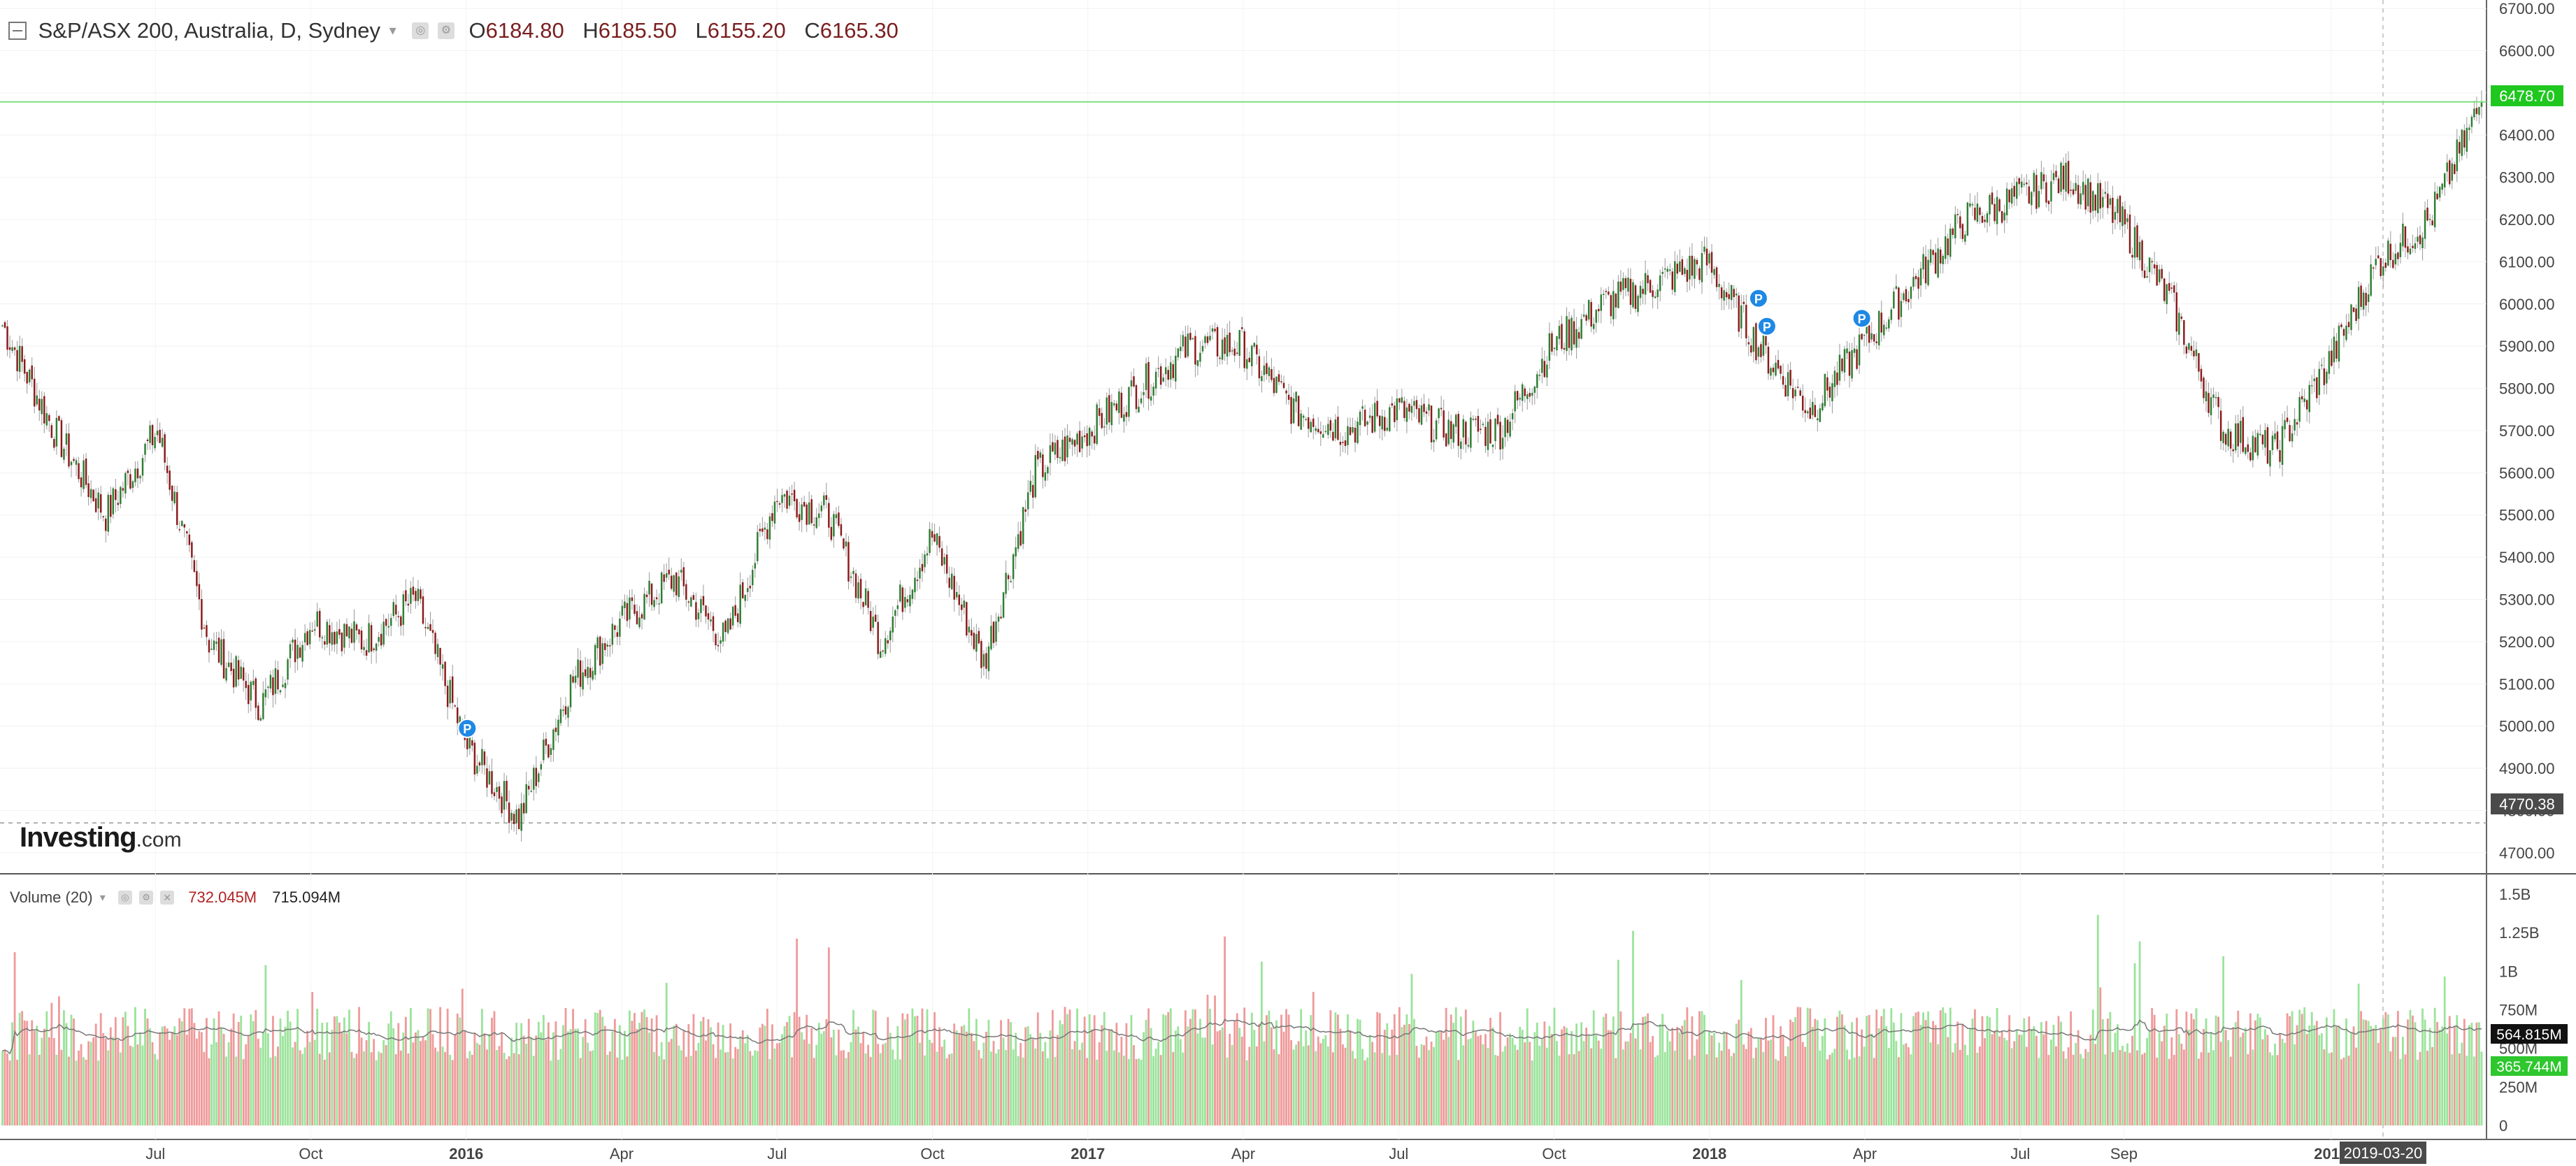  Describe the element at coordinates (51, 897) in the screenshot. I see `volume-title: Volume (20)` at that location.